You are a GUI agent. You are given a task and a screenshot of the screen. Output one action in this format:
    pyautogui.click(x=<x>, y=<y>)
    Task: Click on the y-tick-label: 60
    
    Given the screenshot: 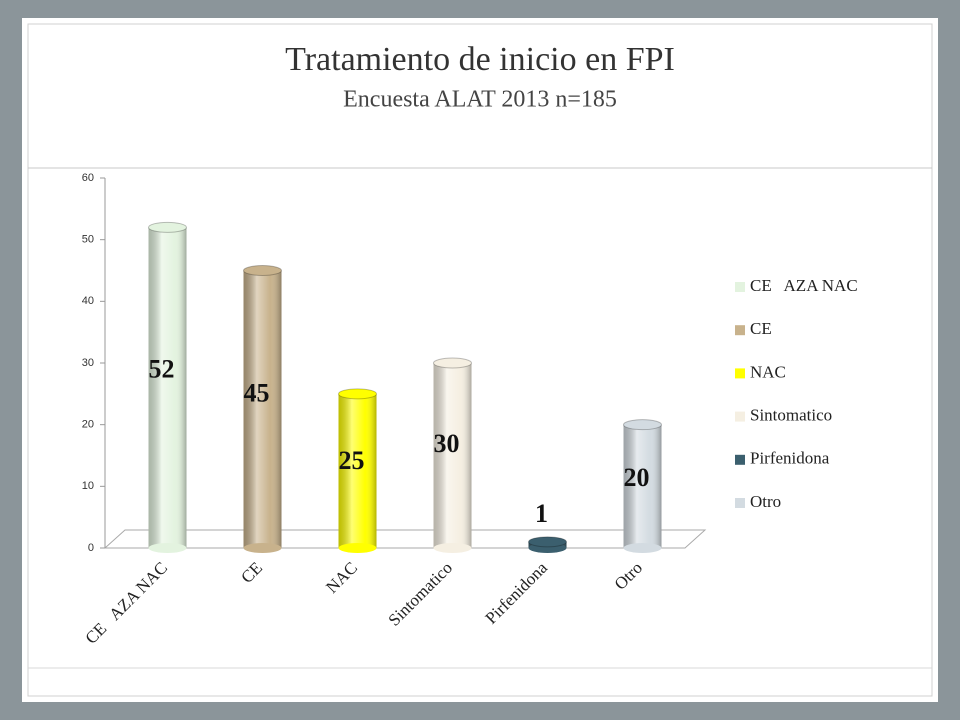 What is the action you would take?
    pyautogui.click(x=88, y=178)
    